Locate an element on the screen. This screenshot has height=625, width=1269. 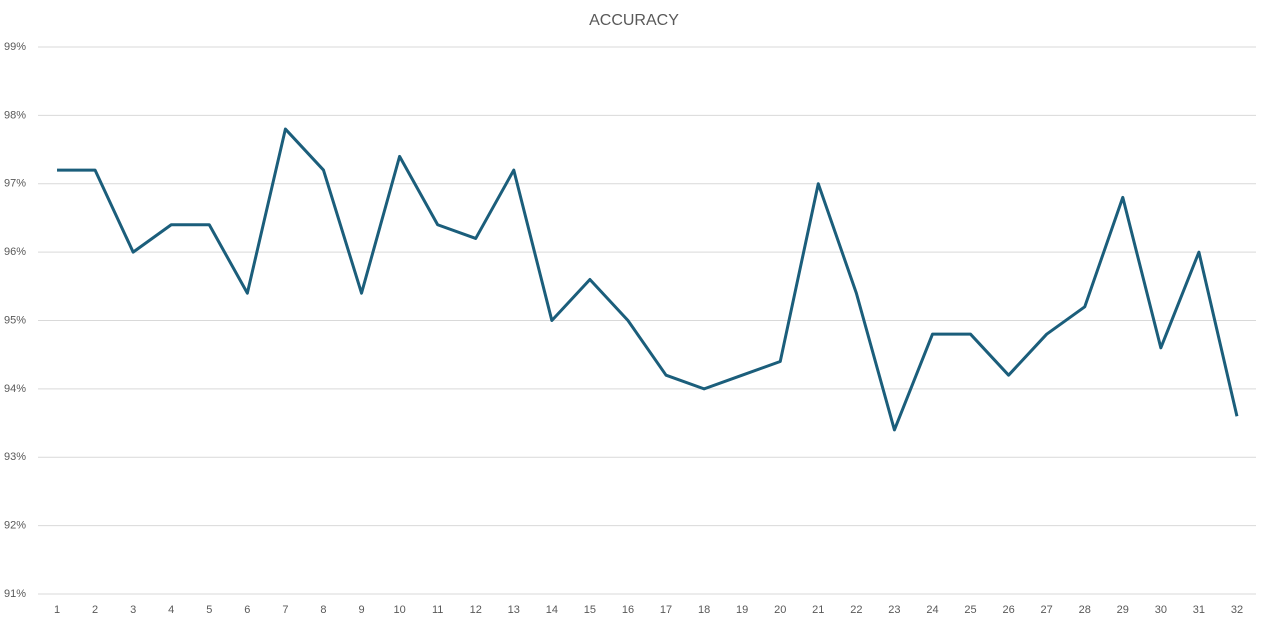
x-tick-label: 18 is located at coordinates (704, 610).